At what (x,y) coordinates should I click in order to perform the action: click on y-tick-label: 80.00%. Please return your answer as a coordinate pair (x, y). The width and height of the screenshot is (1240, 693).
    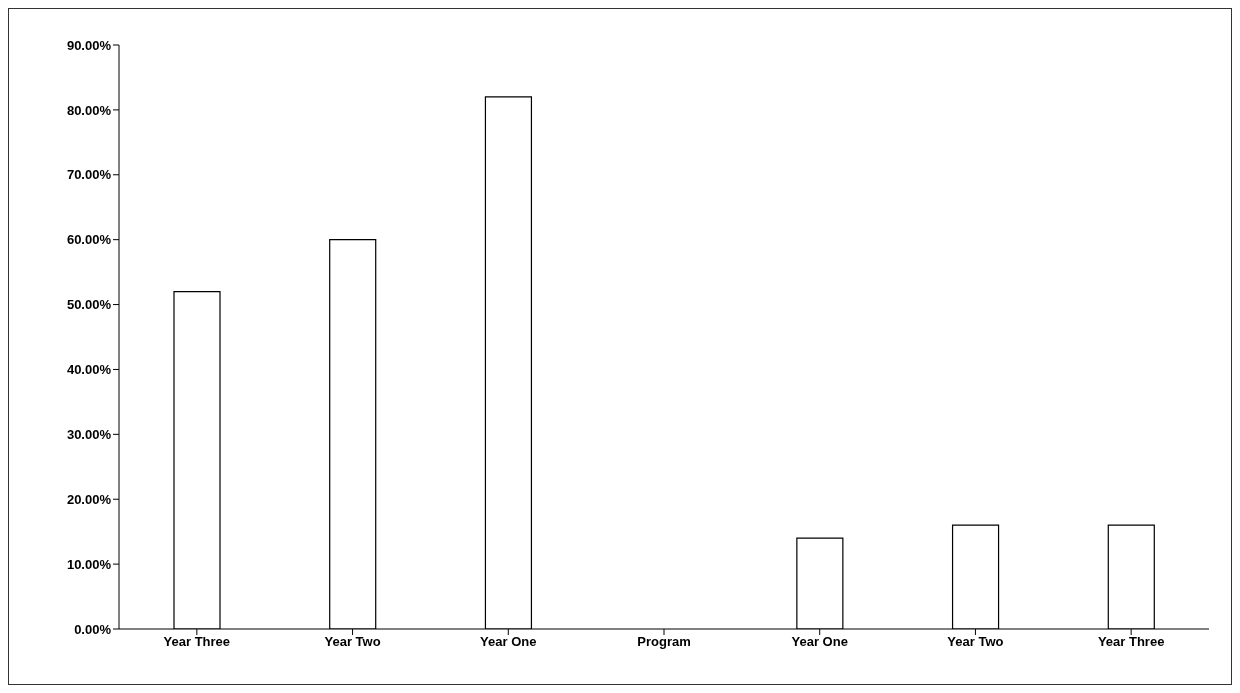
    Looking at the image, I should click on (89, 110).